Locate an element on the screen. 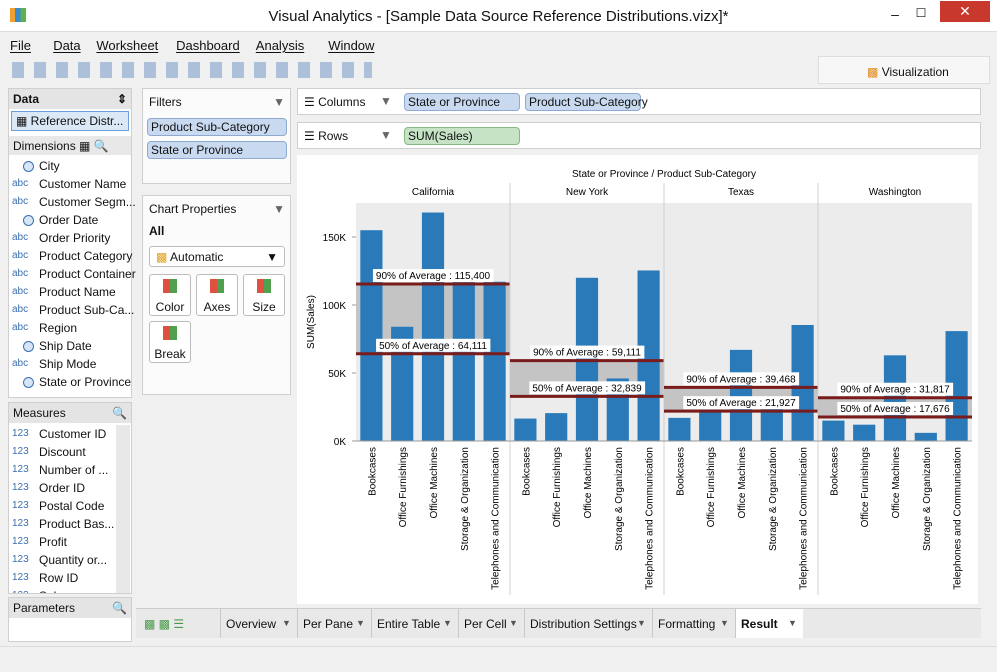 This screenshot has width=997, height=672. field-item: Ship Date is located at coordinates (70, 346).